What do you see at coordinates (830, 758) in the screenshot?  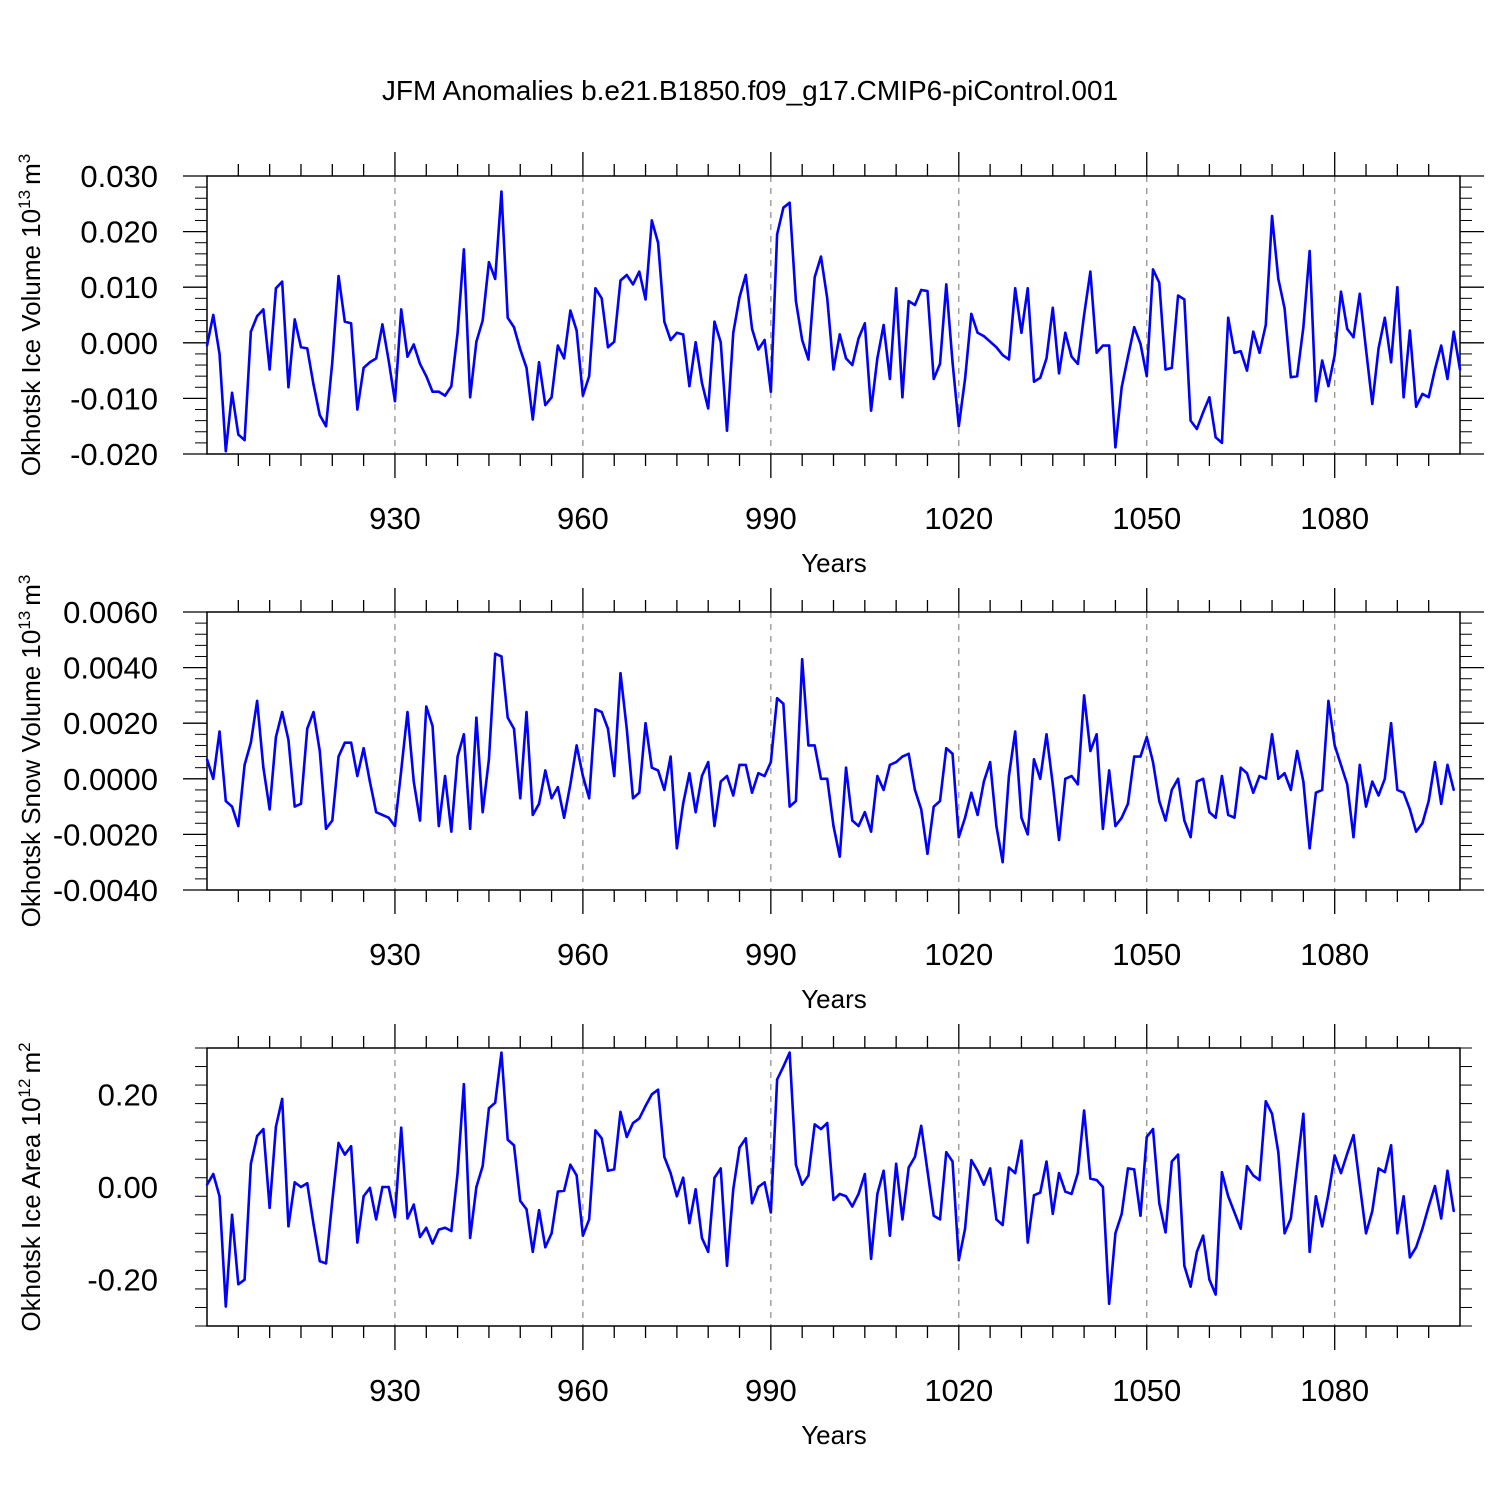 I see `data-points-snow-volume` at bounding box center [830, 758].